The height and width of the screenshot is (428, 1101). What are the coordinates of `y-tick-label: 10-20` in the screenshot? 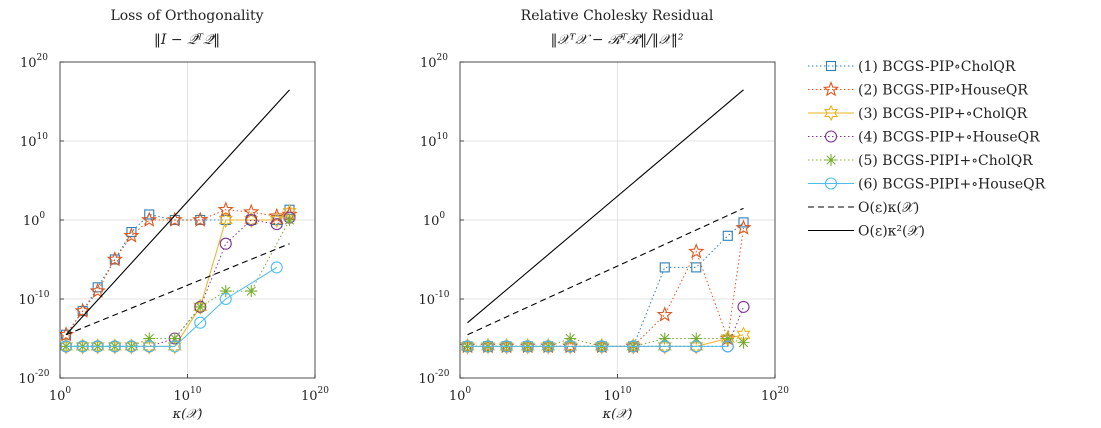 It's located at (433, 378).